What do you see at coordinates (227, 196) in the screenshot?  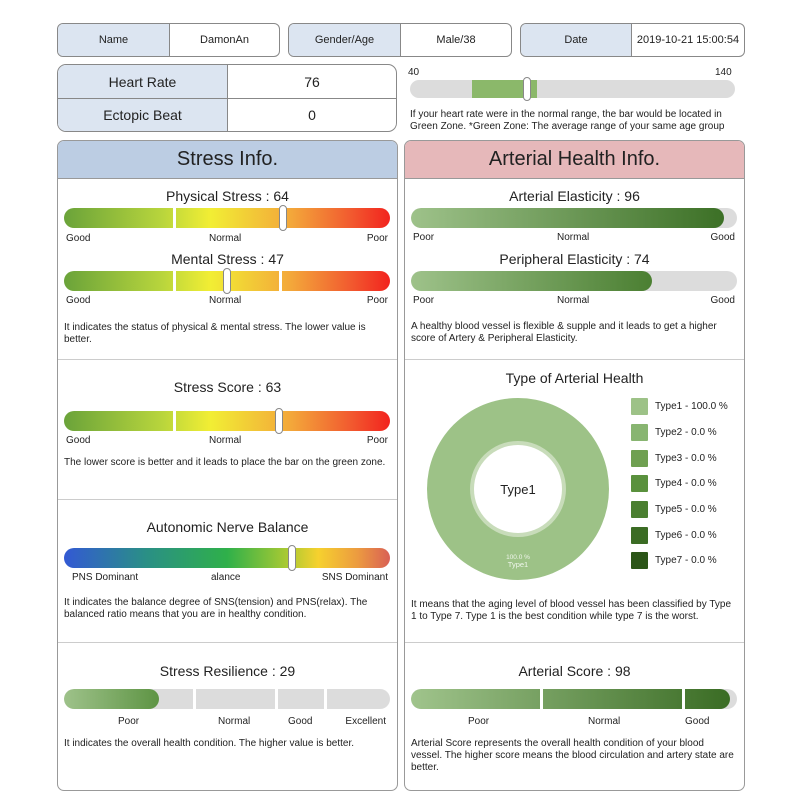 I see `physical-stress-title: Physical Stress : 64` at bounding box center [227, 196].